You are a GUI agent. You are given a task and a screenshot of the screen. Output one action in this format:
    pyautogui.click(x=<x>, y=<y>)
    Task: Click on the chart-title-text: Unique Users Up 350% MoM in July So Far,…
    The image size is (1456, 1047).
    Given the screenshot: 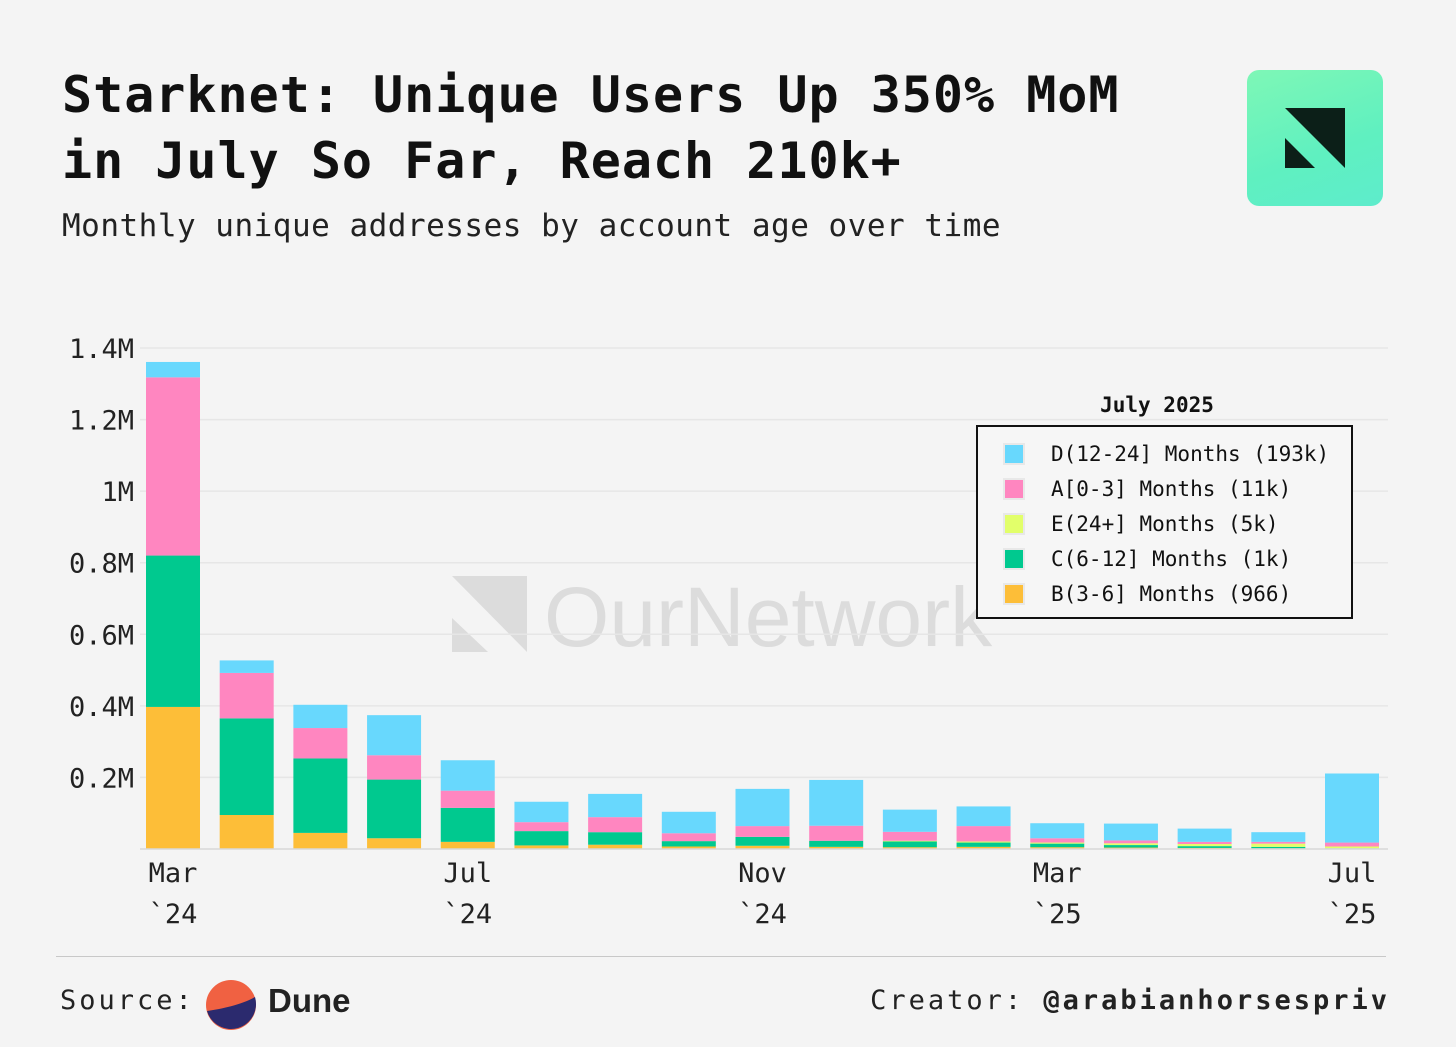 What is the action you would take?
    pyautogui.click(x=591, y=128)
    